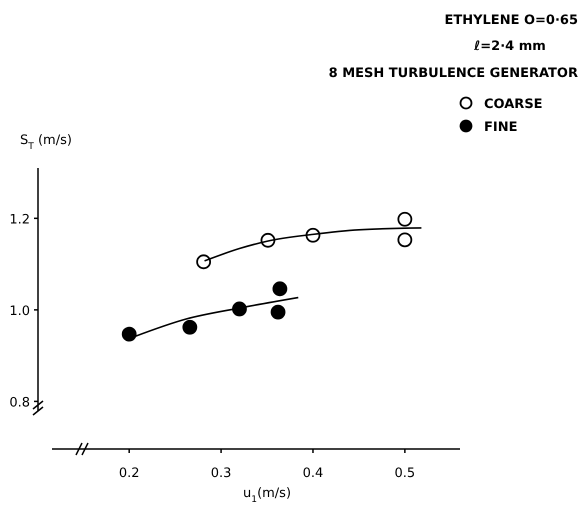  I want to click on legend-label: FINE, so click(501, 127).